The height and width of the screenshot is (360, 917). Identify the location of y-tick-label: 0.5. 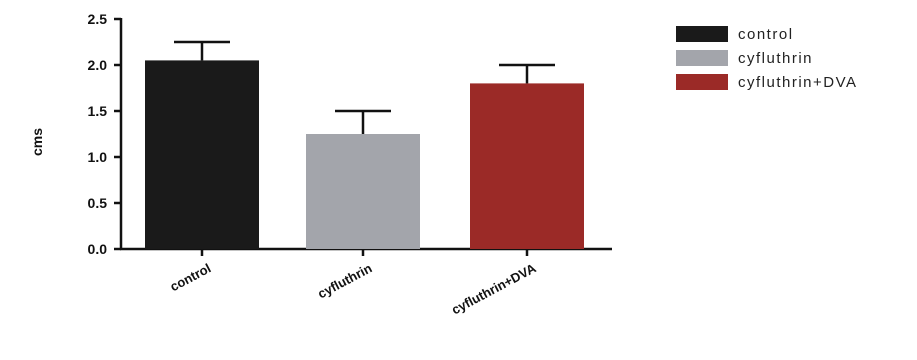
(98, 203).